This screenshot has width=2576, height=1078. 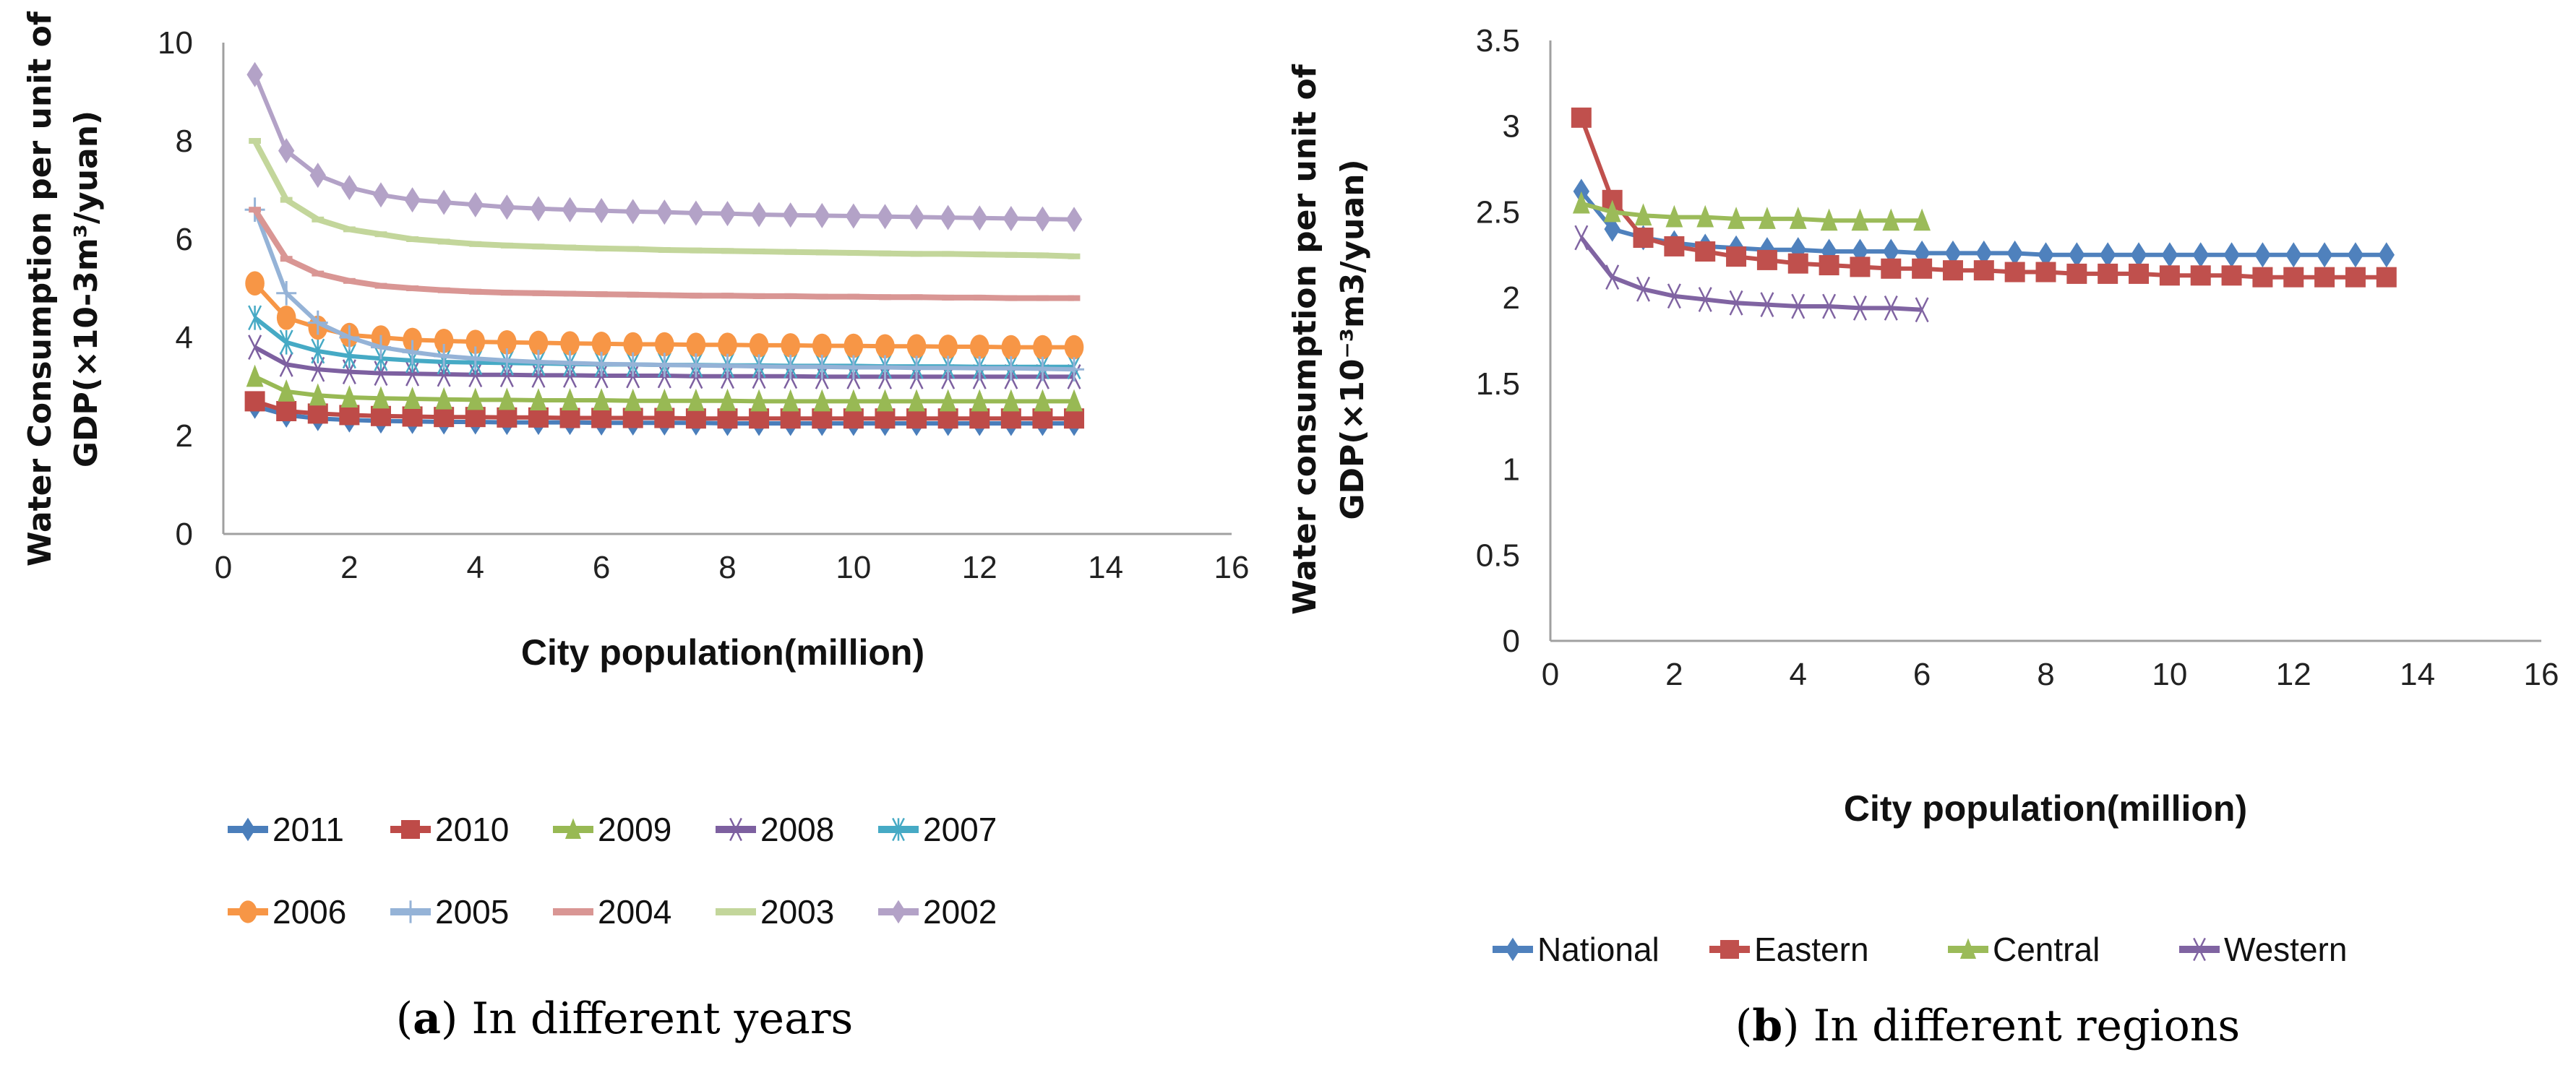 What do you see at coordinates (1789, 949) in the screenshot?
I see `legend-item: Eastern` at bounding box center [1789, 949].